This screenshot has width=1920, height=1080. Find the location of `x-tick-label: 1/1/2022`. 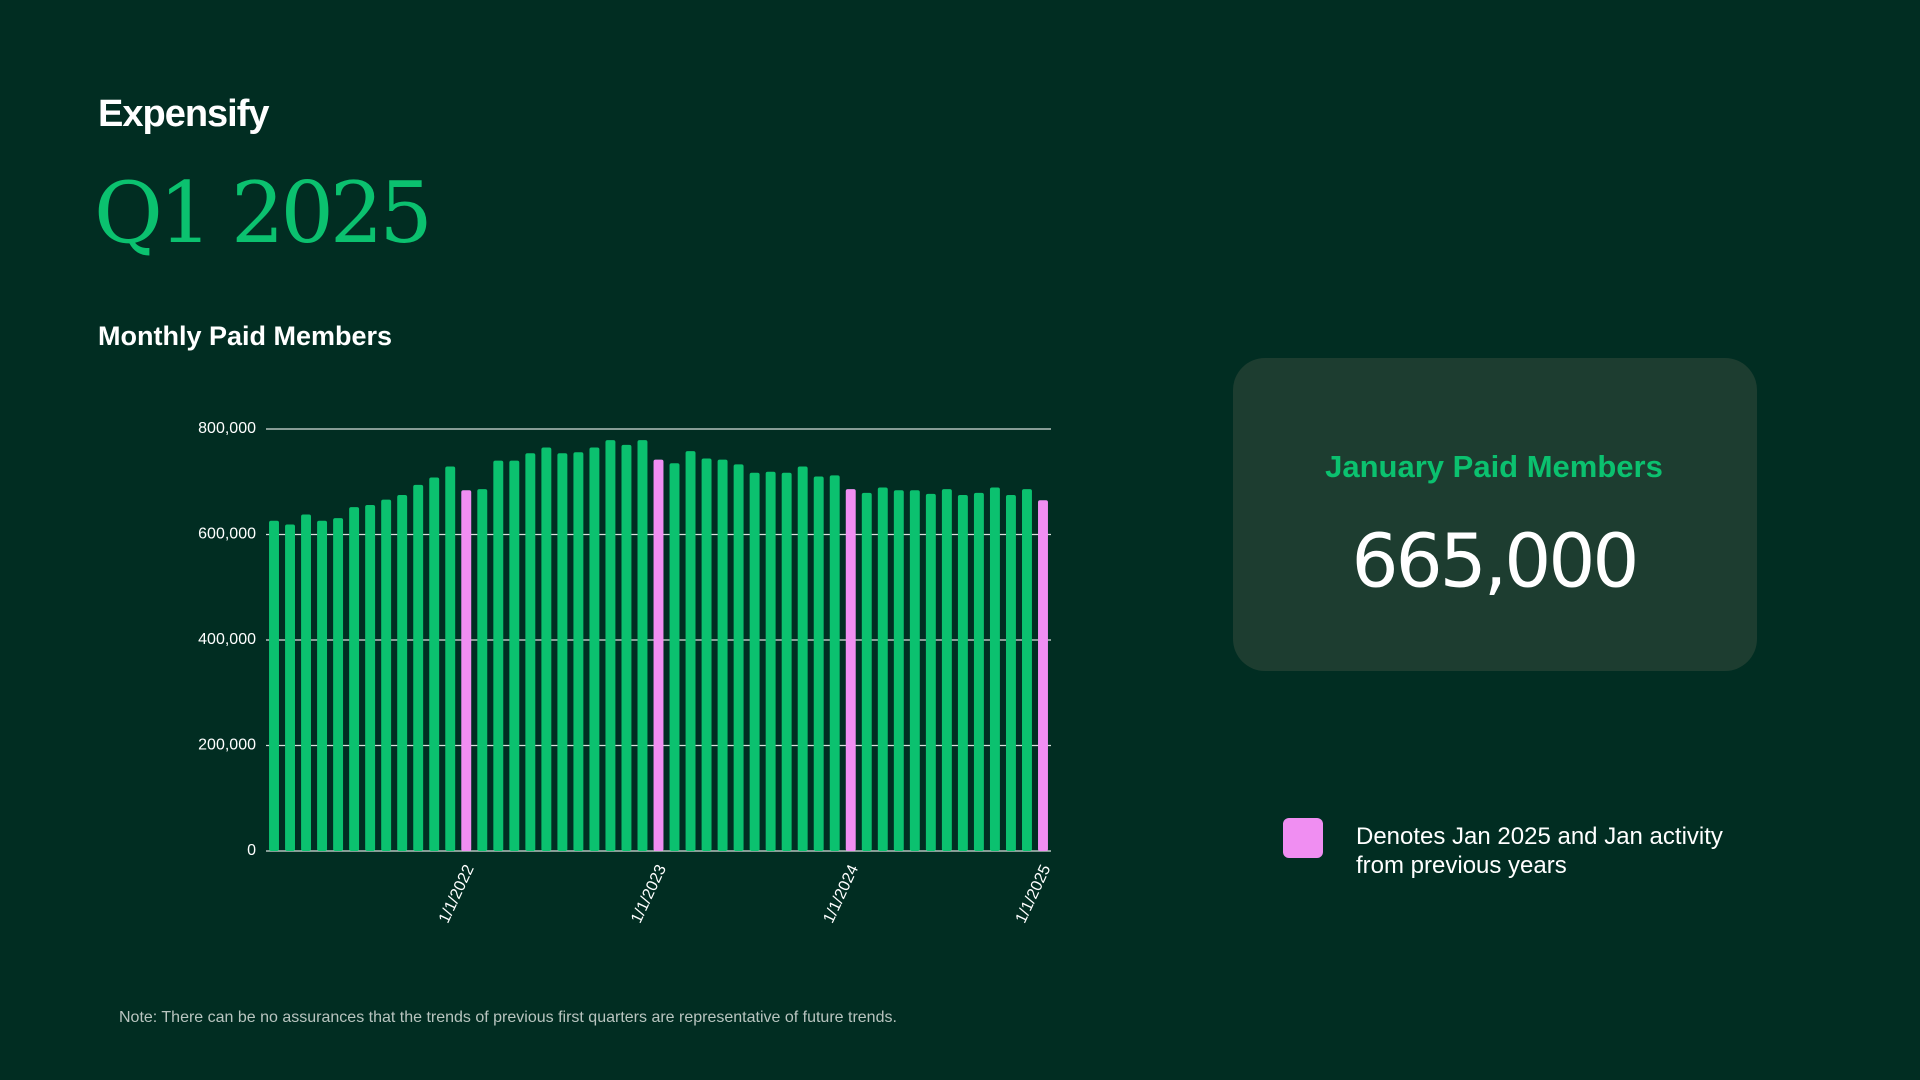

x-tick-label: 1/1/2022 is located at coordinates (457, 894).